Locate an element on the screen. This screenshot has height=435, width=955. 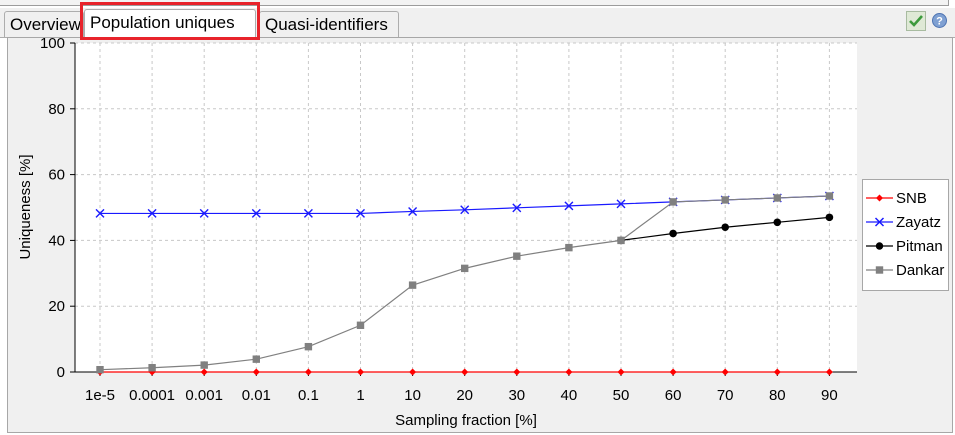
legend-label-pitman: Pitman is located at coordinates (919, 246).